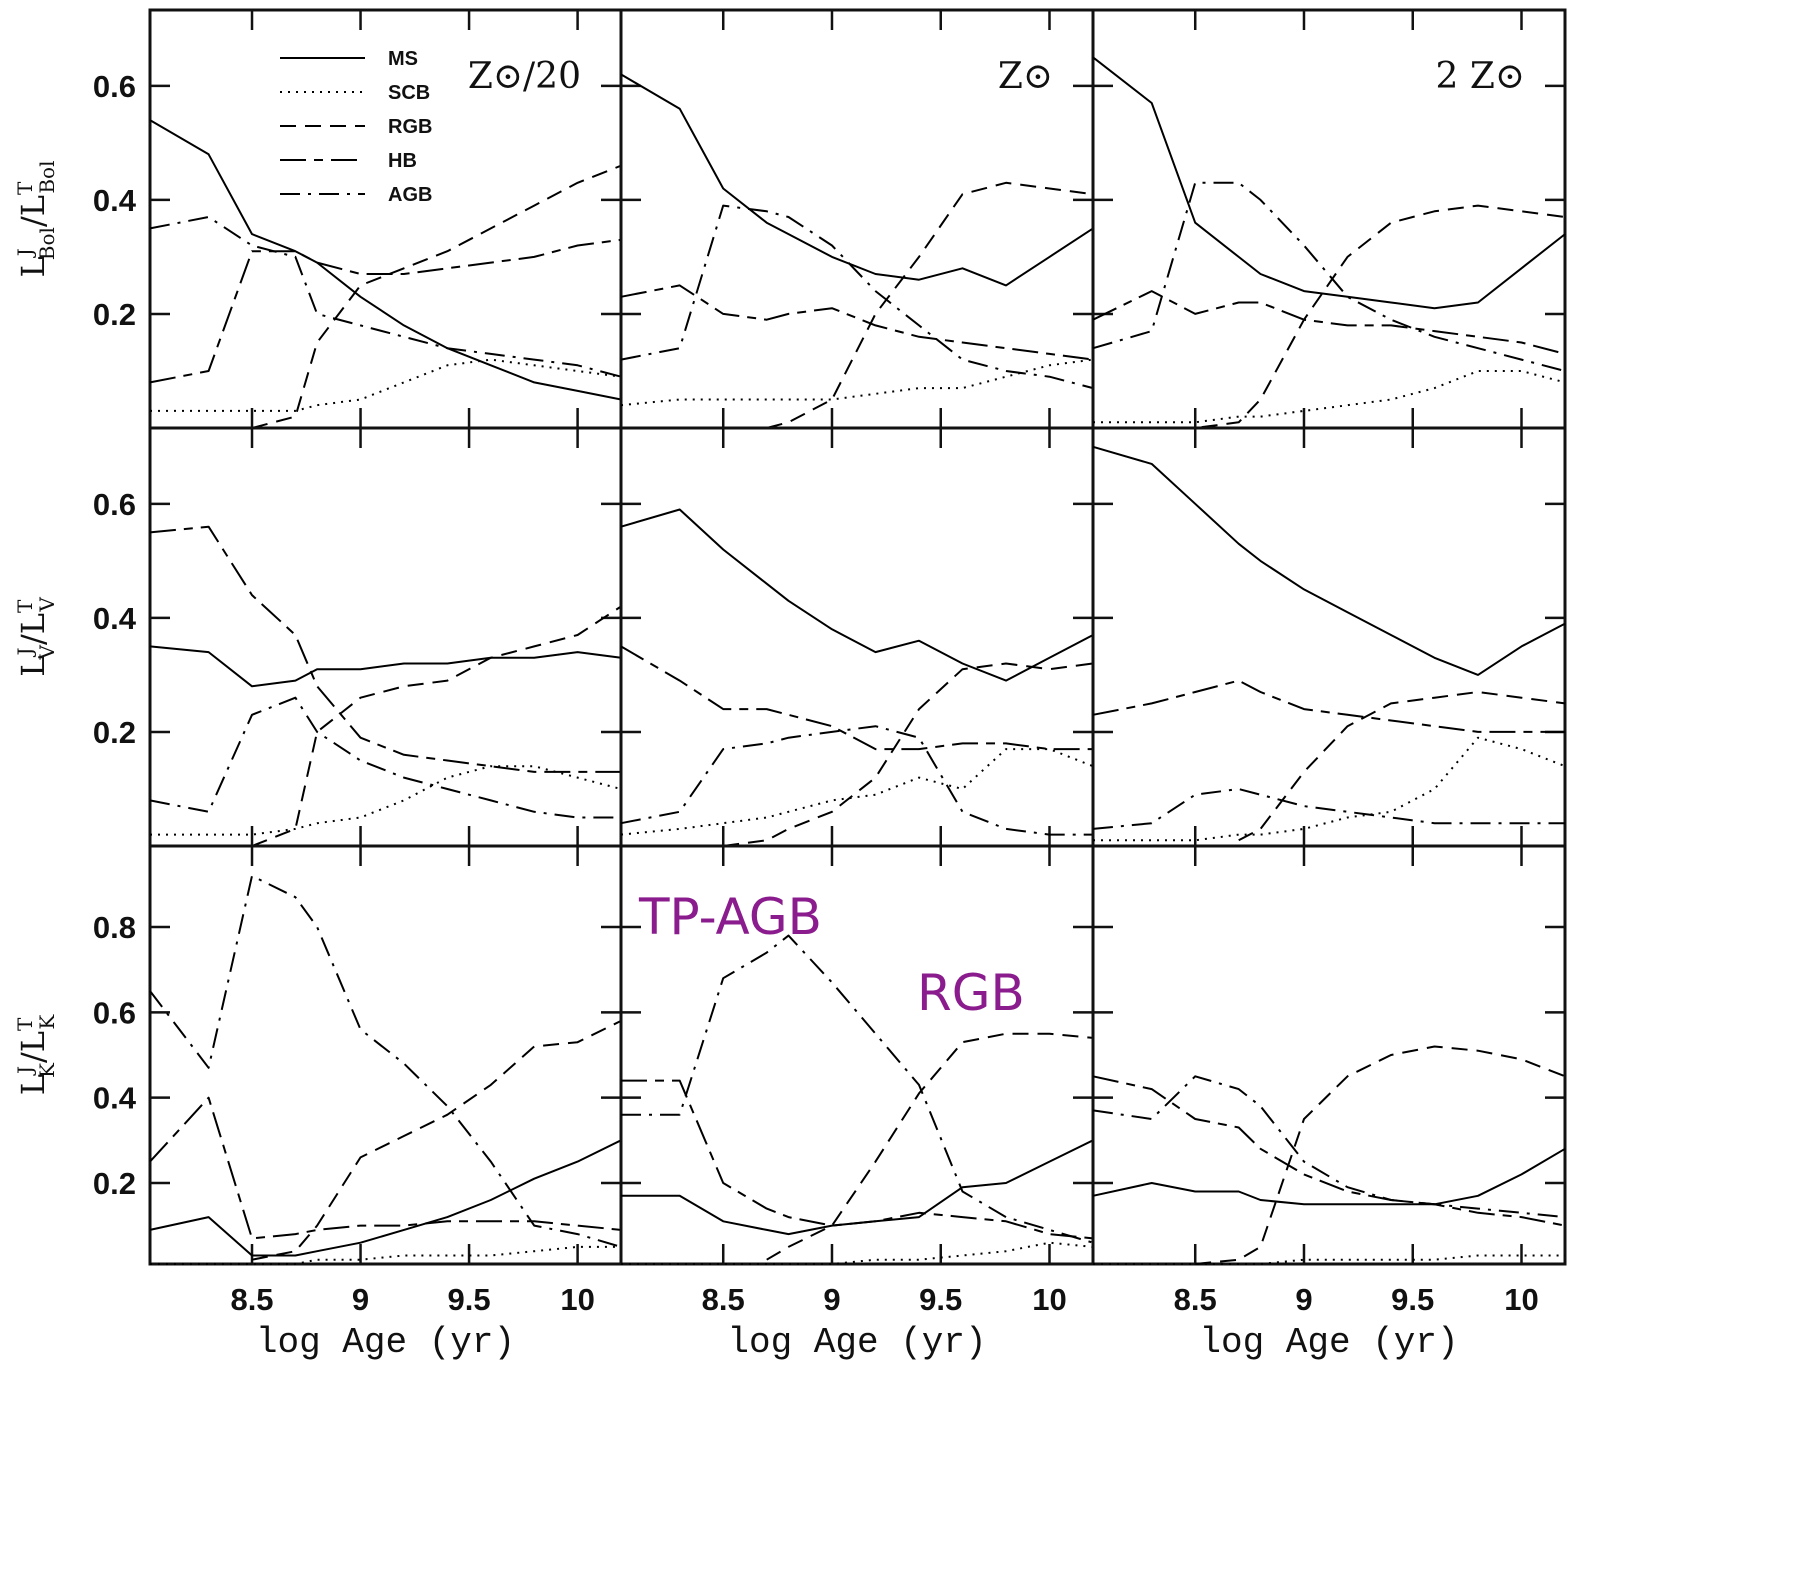 The image size is (1794, 1569). Describe the element at coordinates (410, 195) in the screenshot. I see `legend-label: AGB` at that location.